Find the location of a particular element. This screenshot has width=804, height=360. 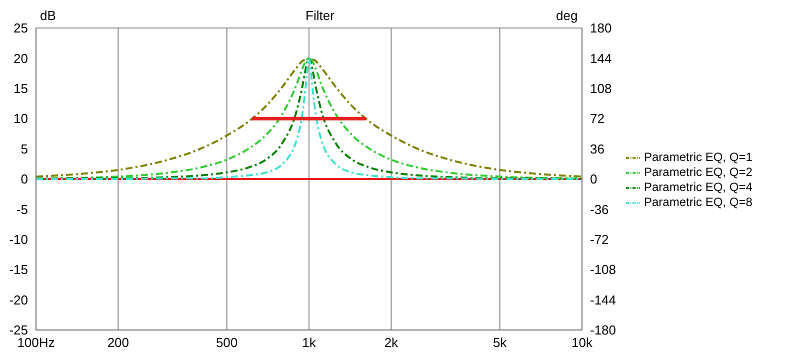

x-tick-label: 5k is located at coordinates (500, 342).